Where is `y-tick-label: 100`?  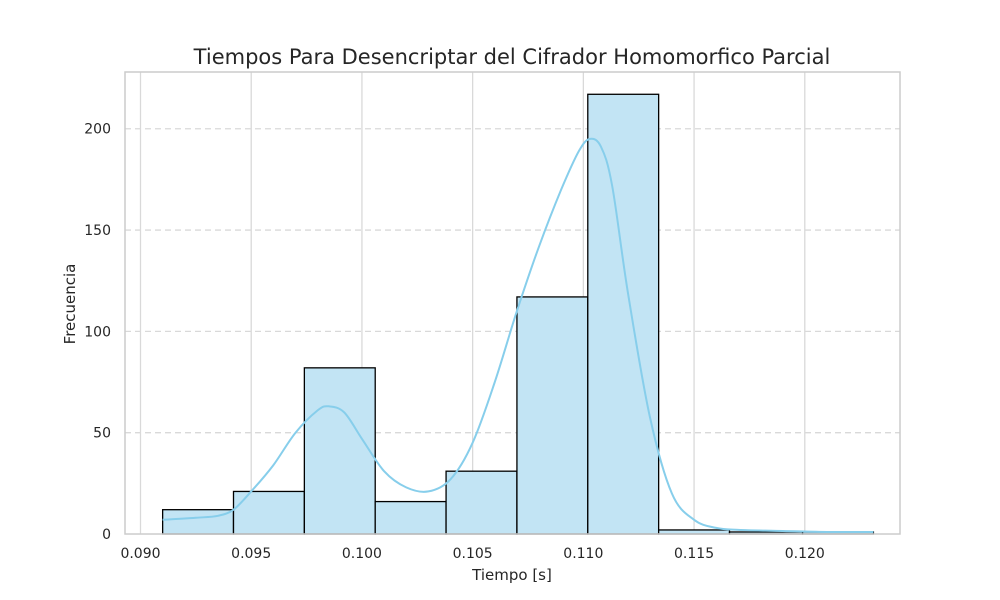 y-tick-label: 100 is located at coordinates (97, 332).